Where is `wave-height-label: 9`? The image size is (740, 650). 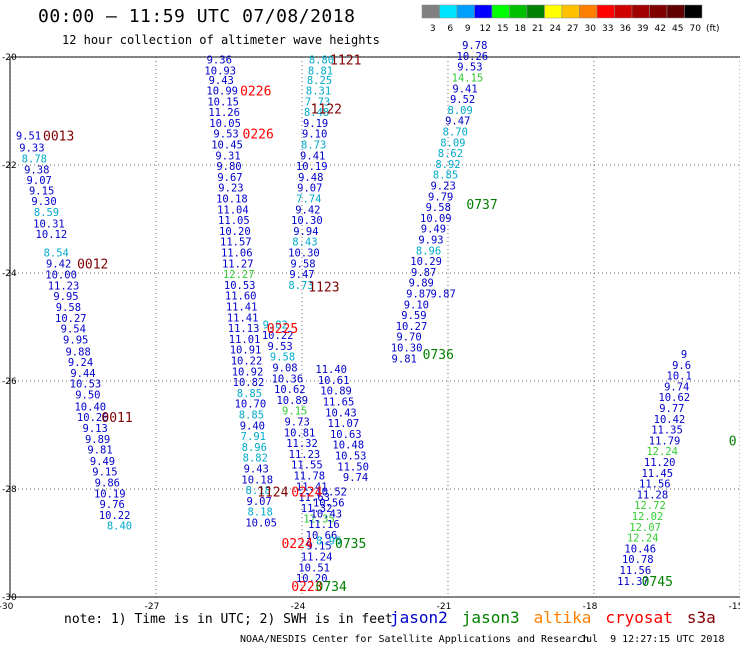 wave-height-label: 9 is located at coordinates (684, 355).